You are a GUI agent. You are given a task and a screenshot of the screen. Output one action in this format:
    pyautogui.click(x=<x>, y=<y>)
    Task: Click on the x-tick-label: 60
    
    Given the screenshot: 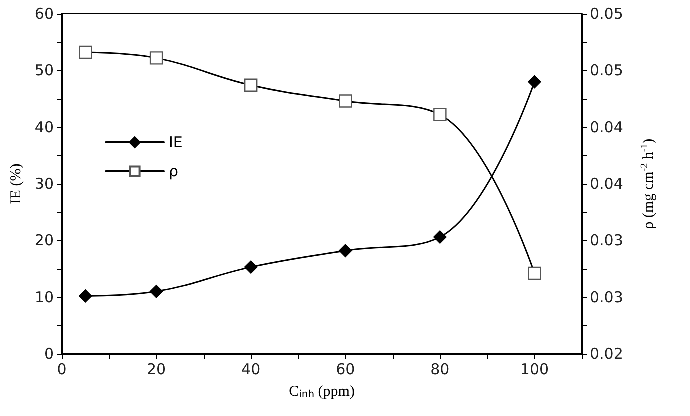 What is the action you would take?
    pyautogui.click(x=346, y=369)
    